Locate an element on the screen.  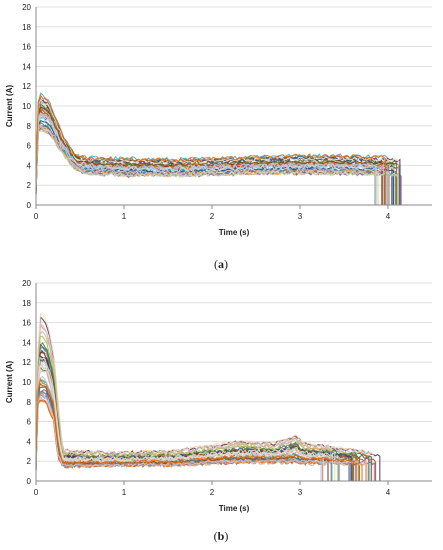
panel-caption: (b) is located at coordinates (221, 536).